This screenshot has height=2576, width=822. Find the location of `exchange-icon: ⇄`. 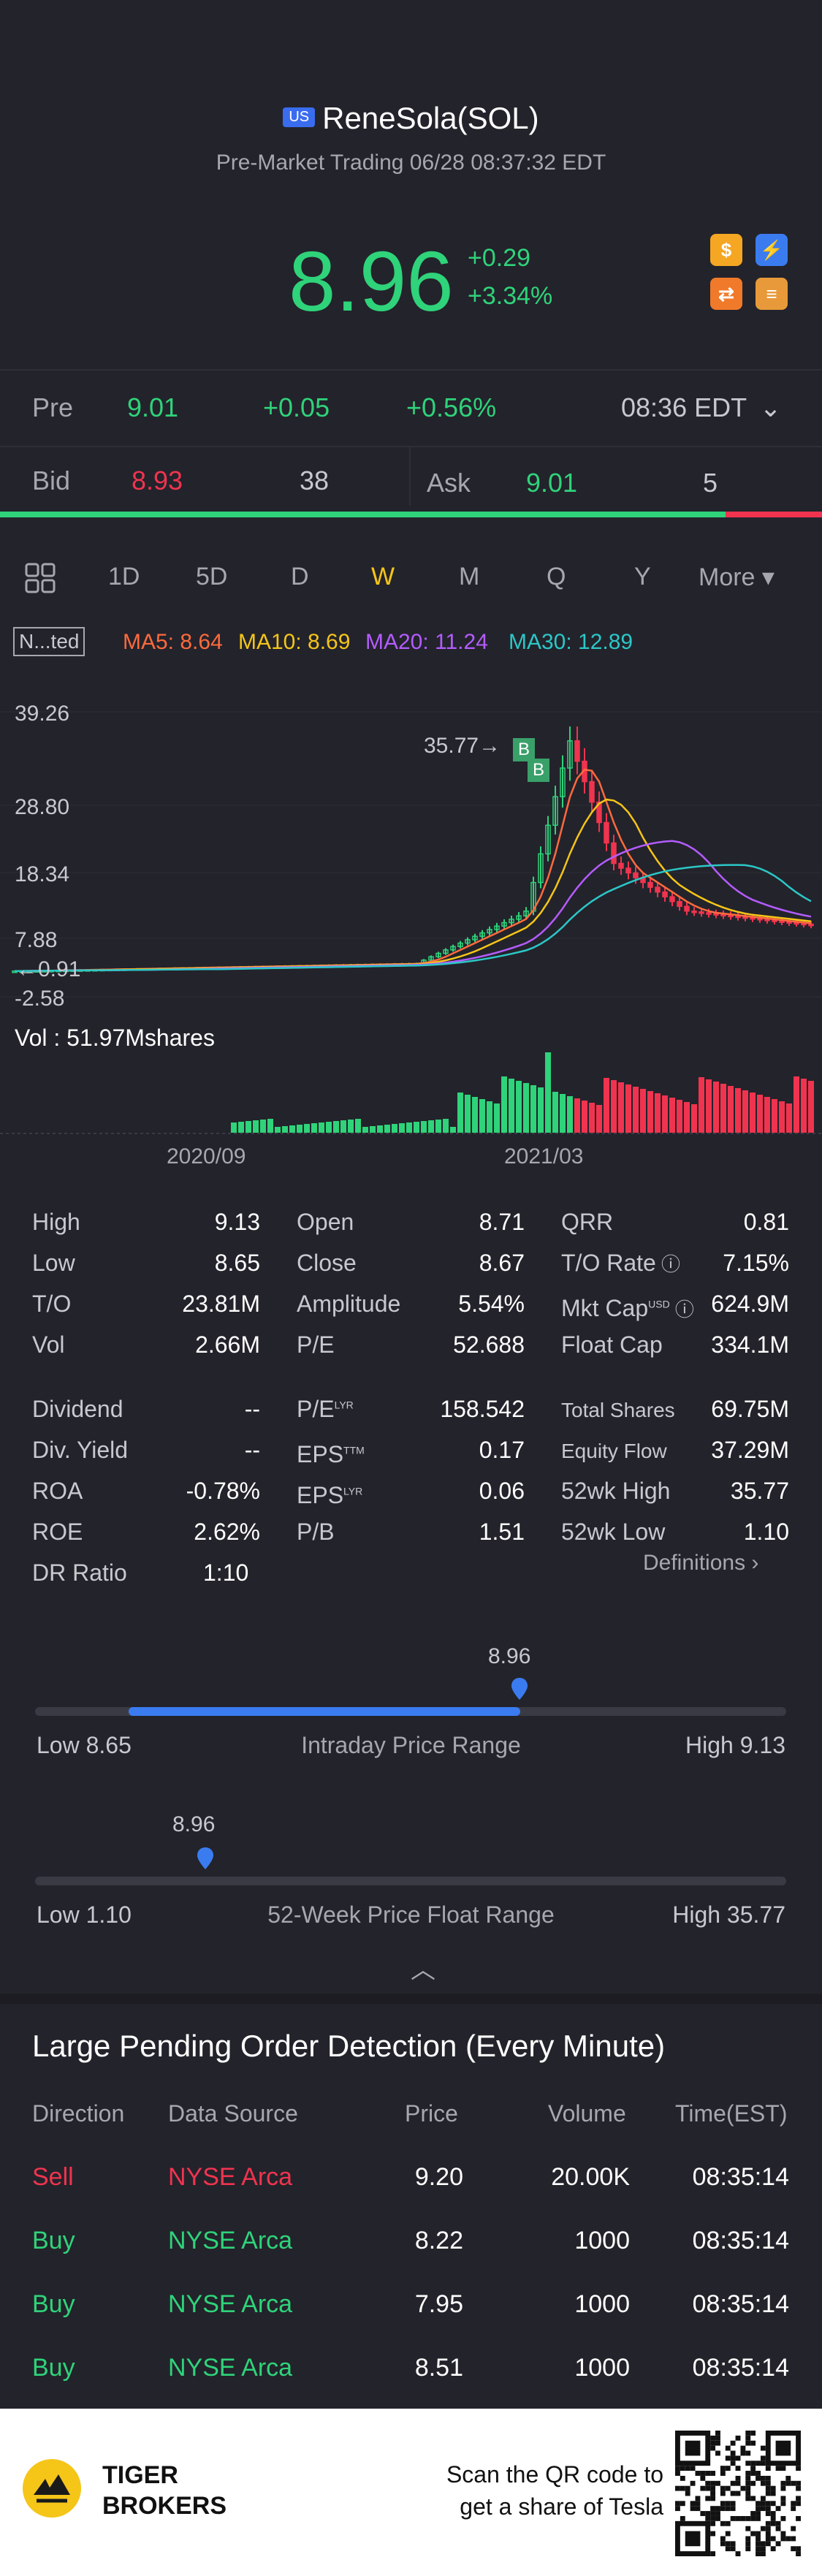

exchange-icon: ⇄ is located at coordinates (726, 294).